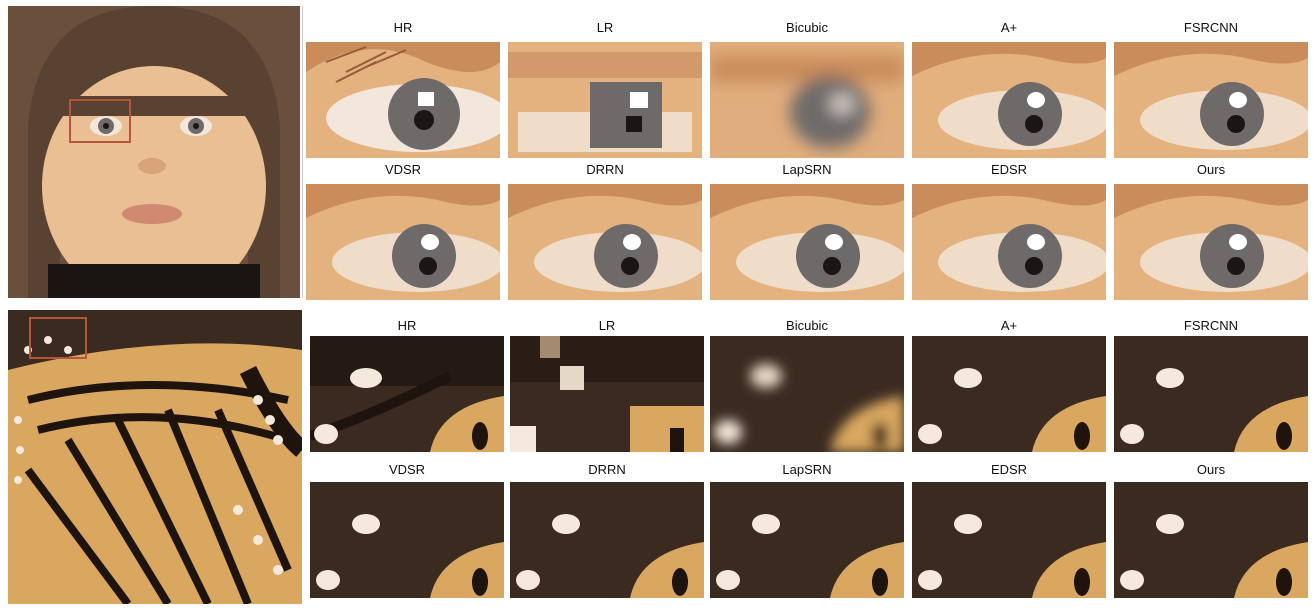  What do you see at coordinates (1211, 540) in the screenshot?
I see `butterfly-patch-ours` at bounding box center [1211, 540].